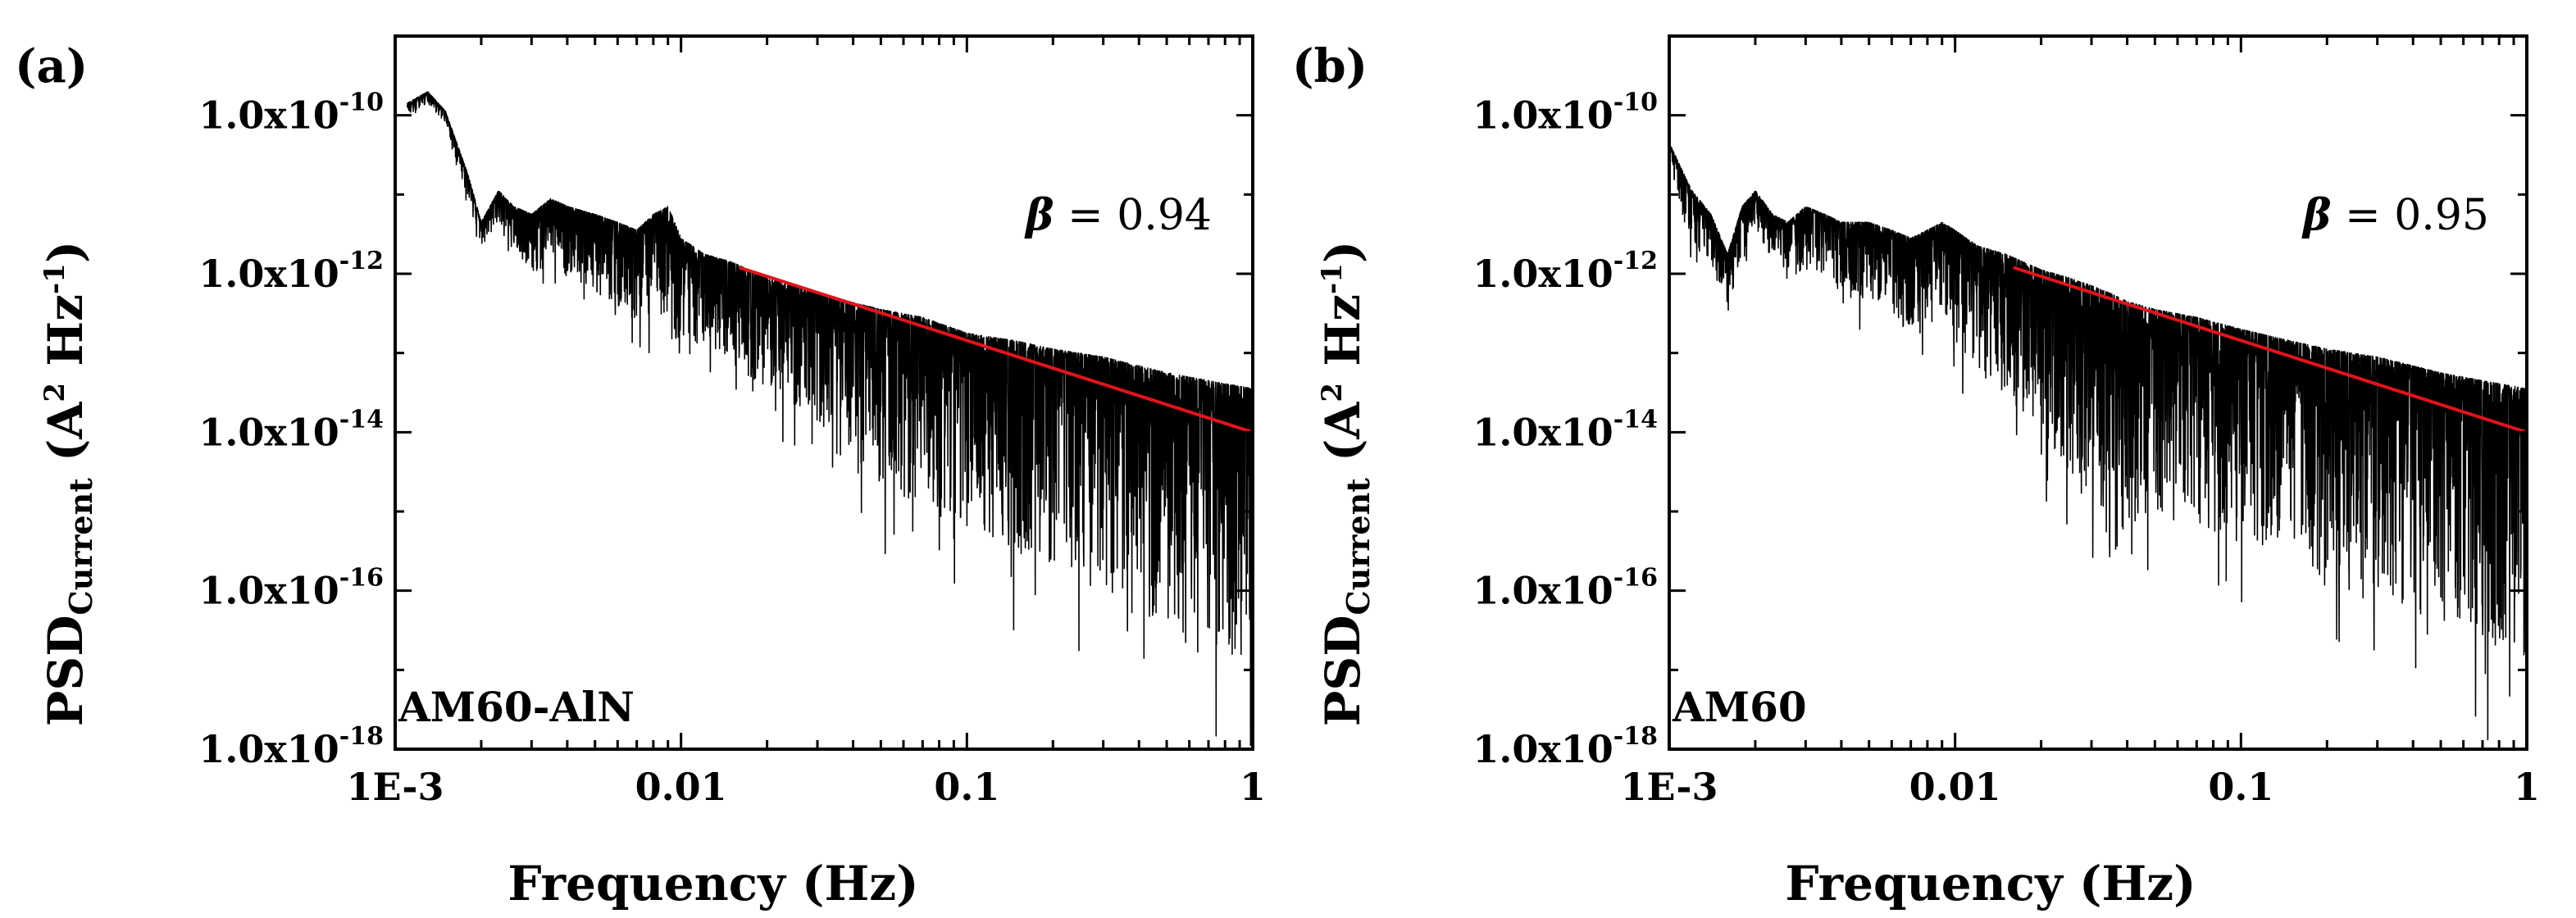 Image resolution: width=2576 pixels, height=918 pixels. I want to click on sample-label: AM60-AlN, so click(516, 707).